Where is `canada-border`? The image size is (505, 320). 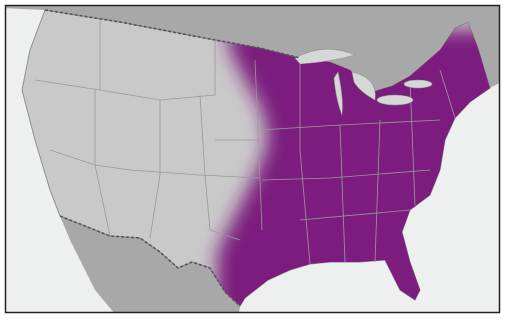
canada-border is located at coordinates (172, 34).